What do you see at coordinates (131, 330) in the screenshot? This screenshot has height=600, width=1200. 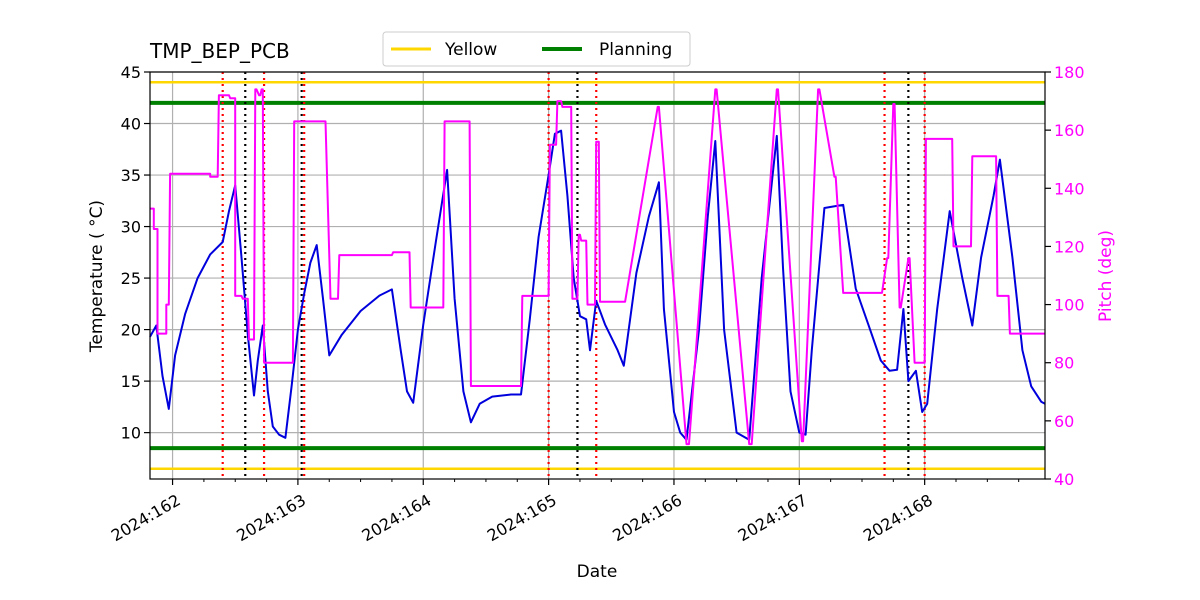 I see `y-tick-label: 20` at bounding box center [131, 330].